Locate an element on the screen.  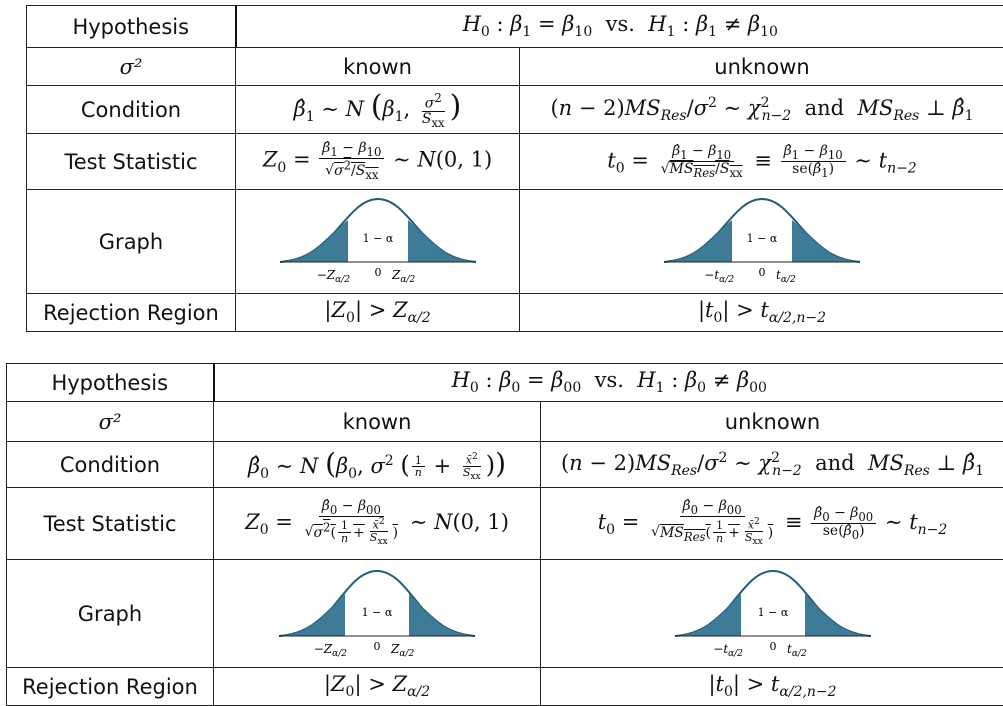
hypothesis-statement: H0 : β0 = β00 vs. H1 : β0 ≠ β00 is located at coordinates (608, 382).